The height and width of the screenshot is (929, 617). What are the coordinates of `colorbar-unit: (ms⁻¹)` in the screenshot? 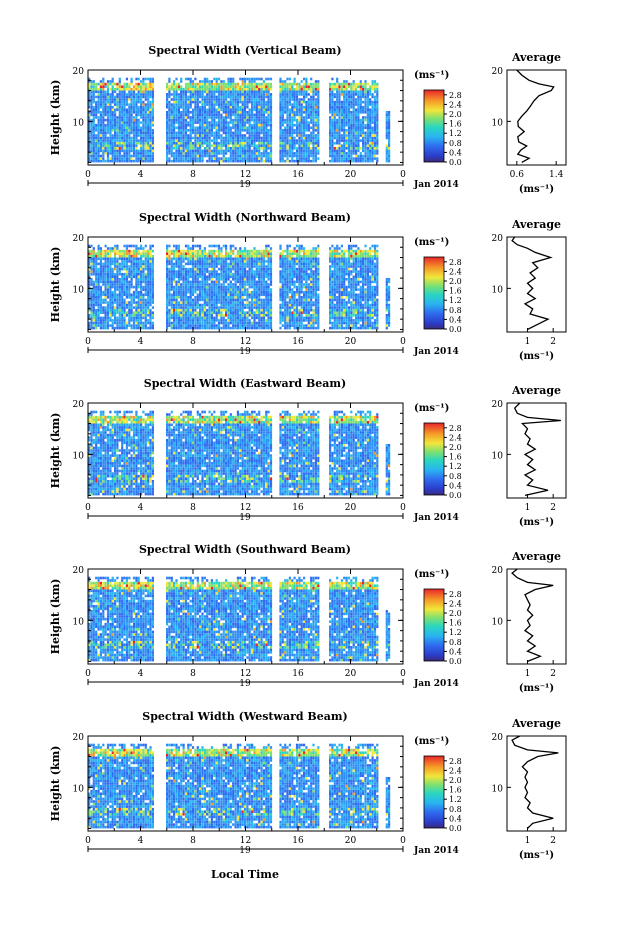 It's located at (431, 75).